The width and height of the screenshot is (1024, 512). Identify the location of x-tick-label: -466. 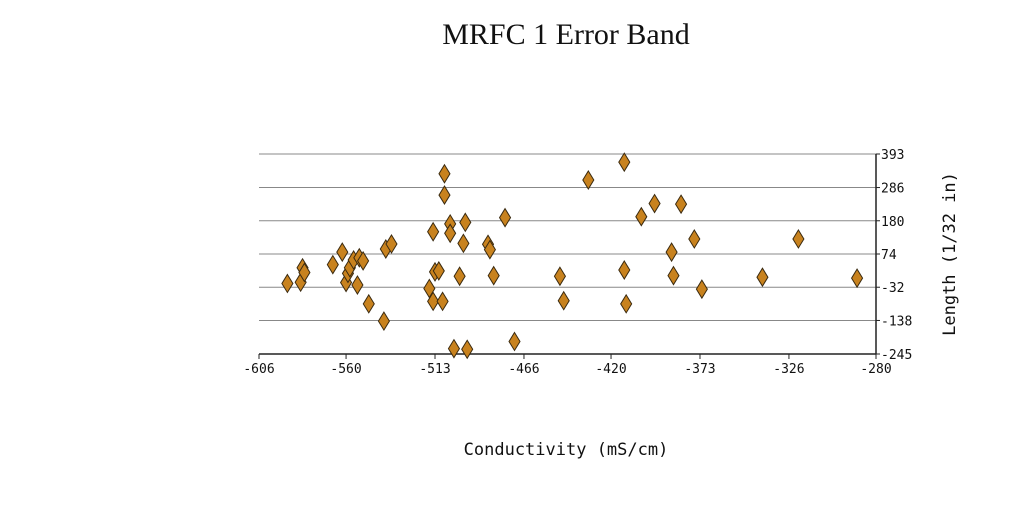
(523, 369).